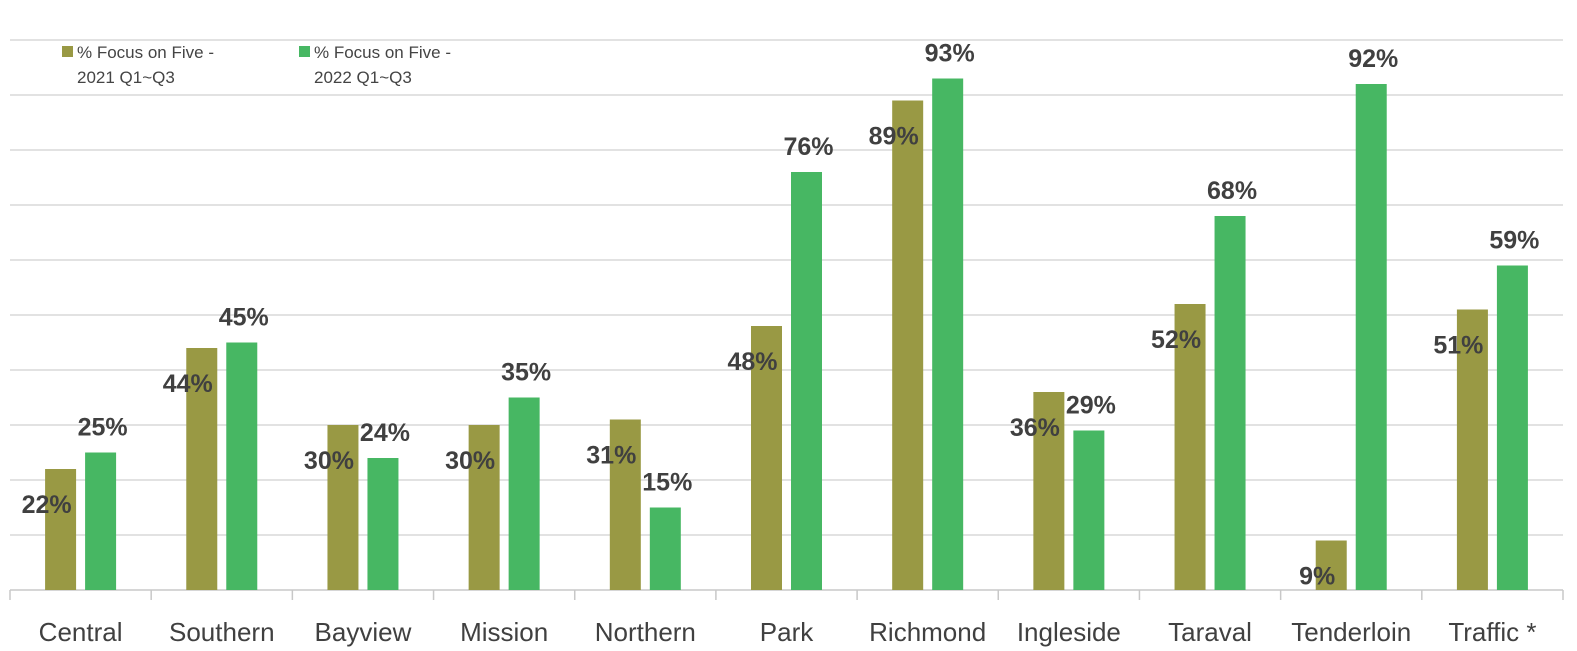  I want to click on data-label-2021: 52%, so click(1176, 340).